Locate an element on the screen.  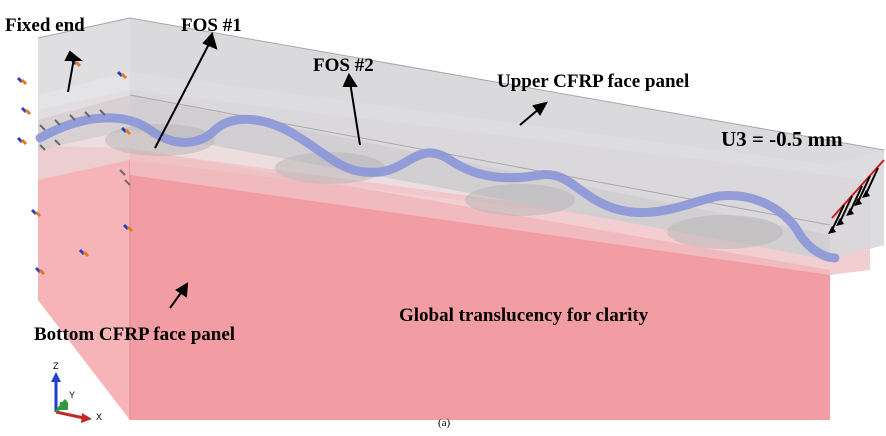
translucency-label: Global translucency for clarity is located at coordinates (524, 315).